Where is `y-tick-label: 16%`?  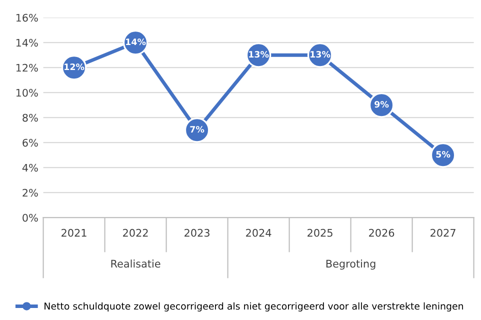 y-tick-label: 16% is located at coordinates (27, 18).